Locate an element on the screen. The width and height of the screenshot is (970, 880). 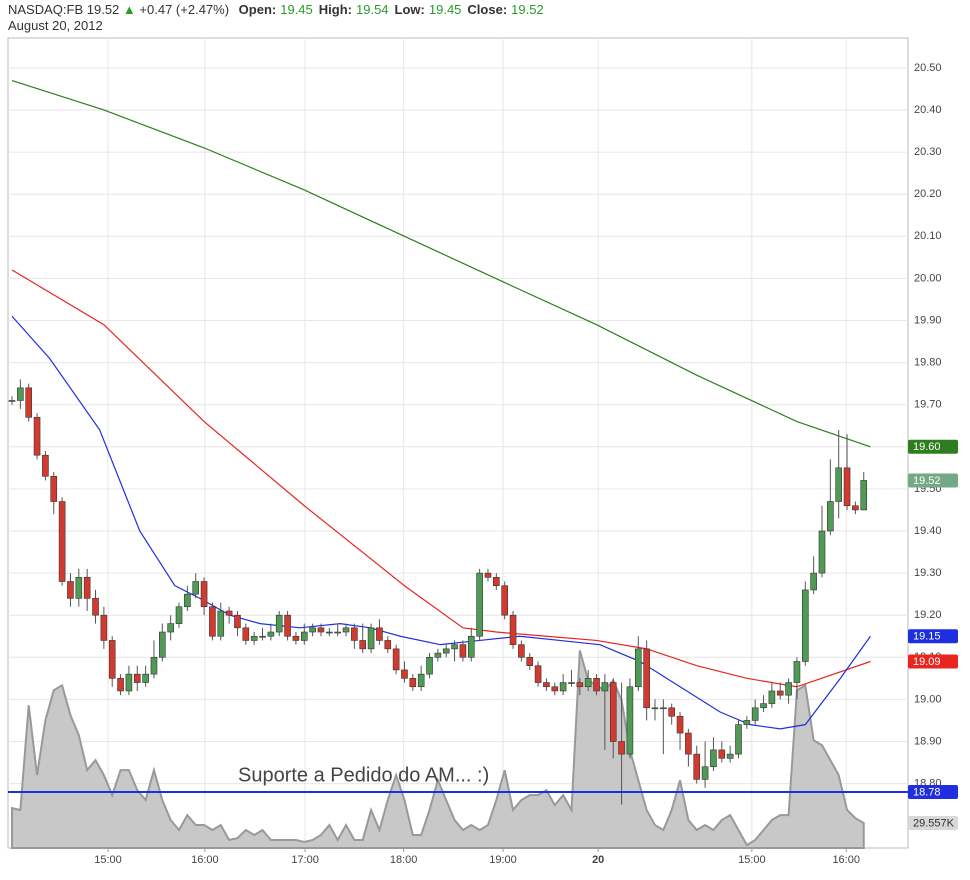
y-tick-label: 19.00 is located at coordinates (928, 699).